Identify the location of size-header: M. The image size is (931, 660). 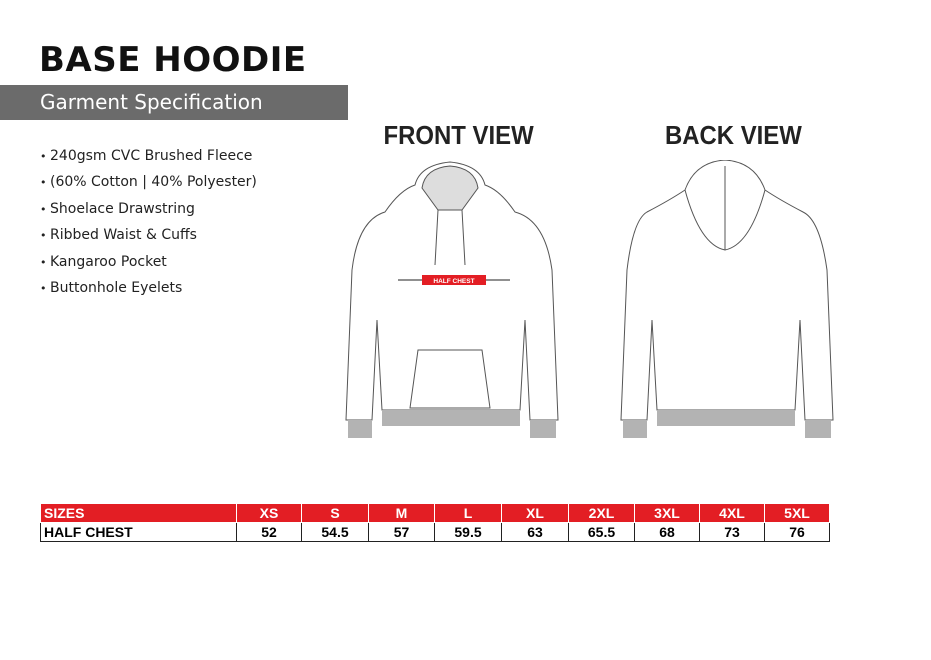
(401, 513).